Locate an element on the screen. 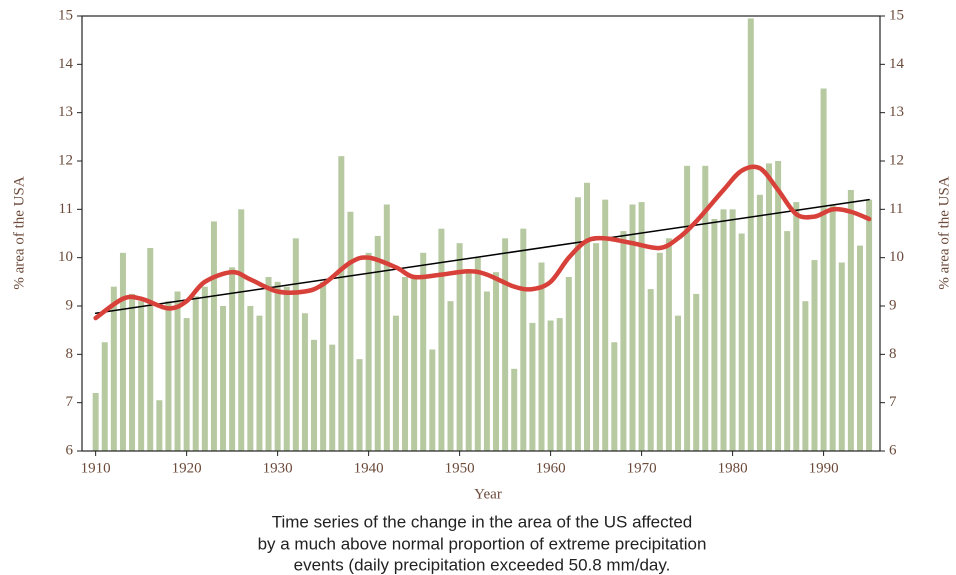 Image resolution: width=956 pixels, height=575 pixels. y-tick-label: 12 is located at coordinates (65, 160).